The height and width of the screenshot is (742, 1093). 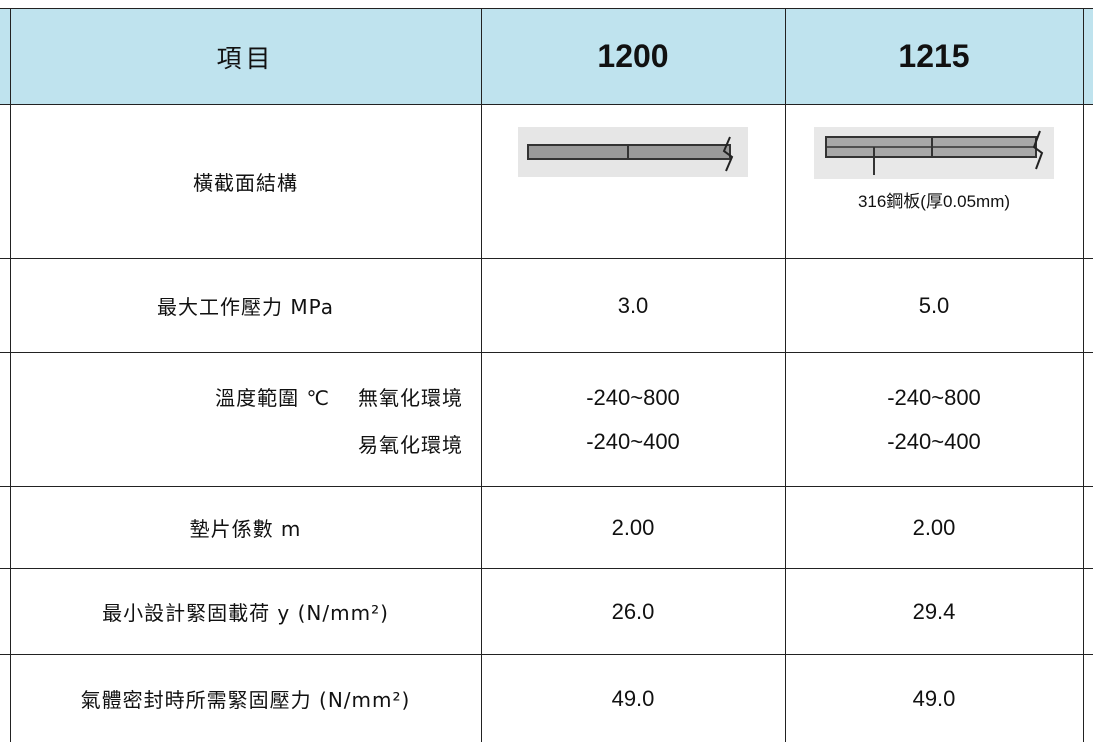 I want to click on table-row: 最小設計緊固載荷 y (N/mm²) 26.0 29.4, so click(x=546, y=611).